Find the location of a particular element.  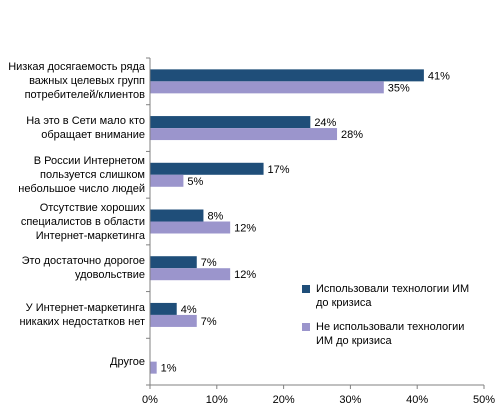

data-label-s2-c2: 28% is located at coordinates (352, 135).